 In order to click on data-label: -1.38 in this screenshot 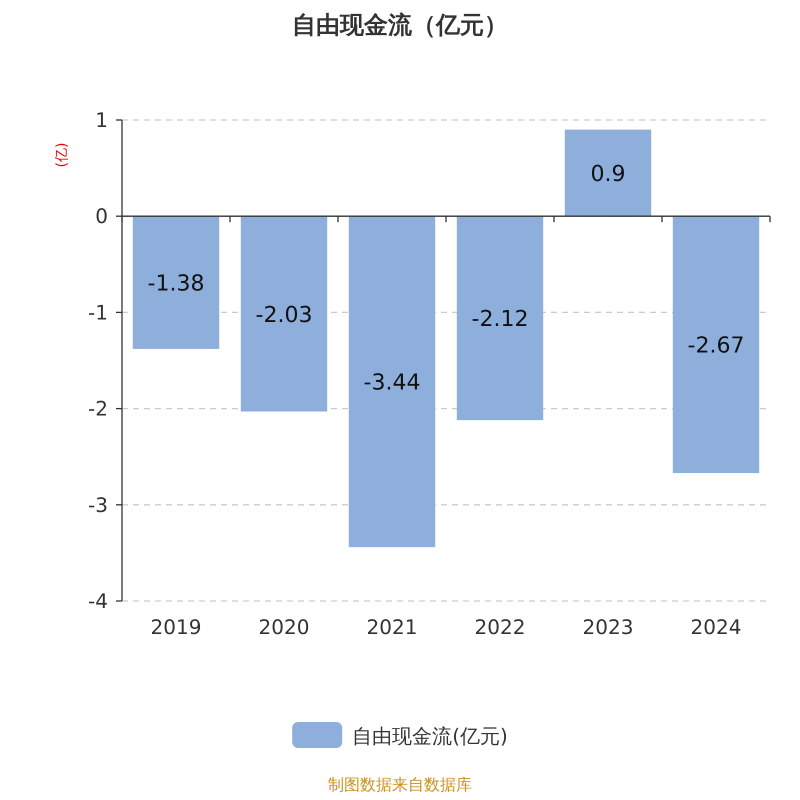, I will do `click(176, 284)`.